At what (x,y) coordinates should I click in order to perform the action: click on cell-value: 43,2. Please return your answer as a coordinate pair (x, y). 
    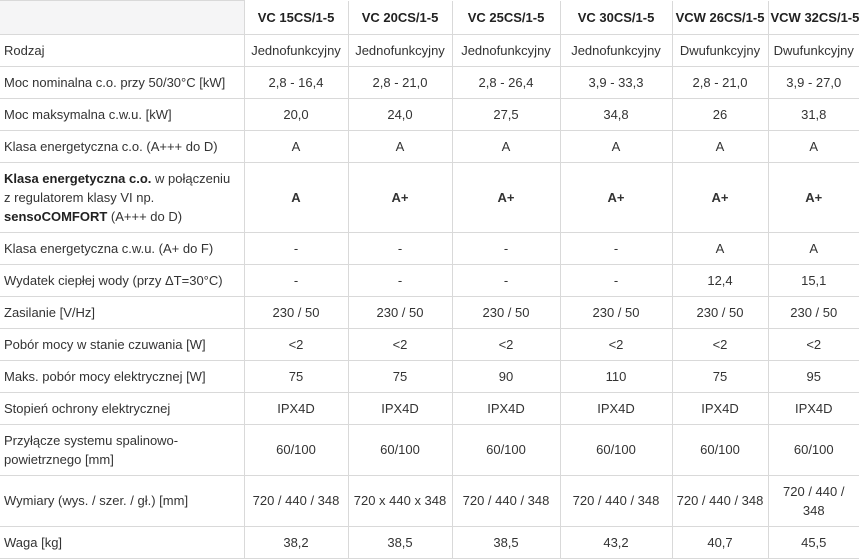
    Looking at the image, I should click on (616, 542).